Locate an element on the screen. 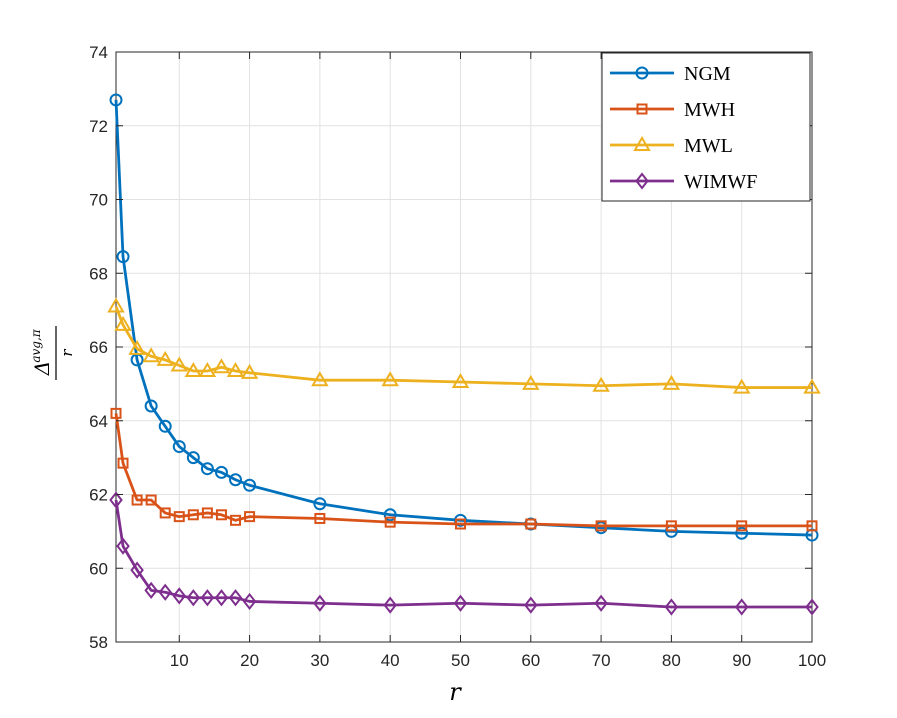  x-tick-label: 30 is located at coordinates (319, 660).